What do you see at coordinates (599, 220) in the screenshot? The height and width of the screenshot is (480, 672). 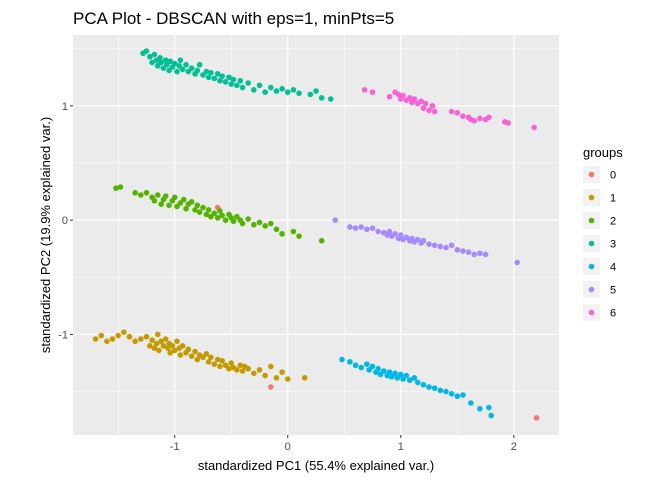 I see `legend-item-2: 2` at bounding box center [599, 220].